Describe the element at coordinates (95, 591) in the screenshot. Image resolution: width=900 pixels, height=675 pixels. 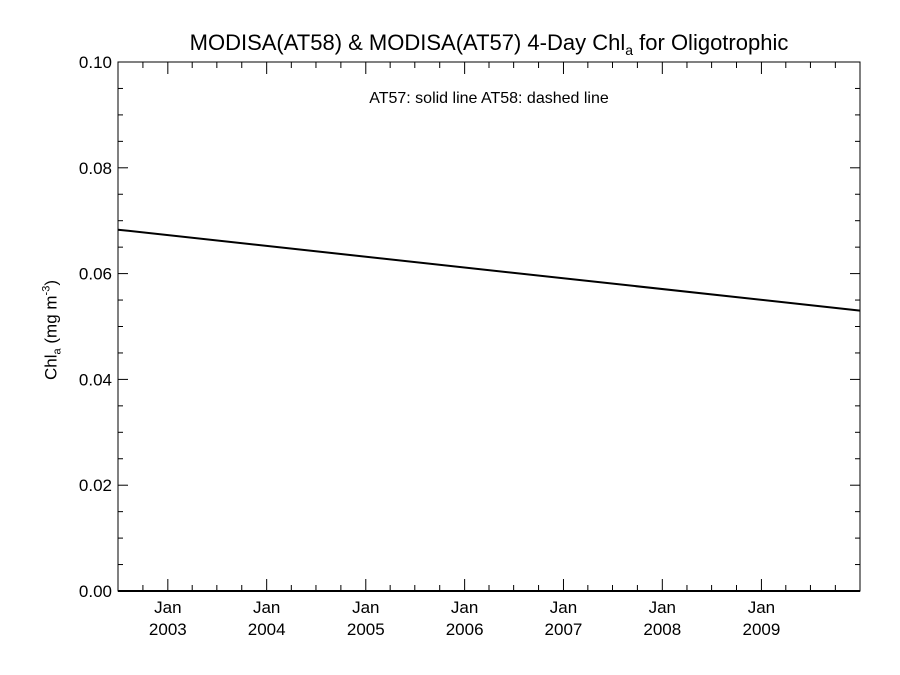
I see `y-tick-label: 0.00` at that location.